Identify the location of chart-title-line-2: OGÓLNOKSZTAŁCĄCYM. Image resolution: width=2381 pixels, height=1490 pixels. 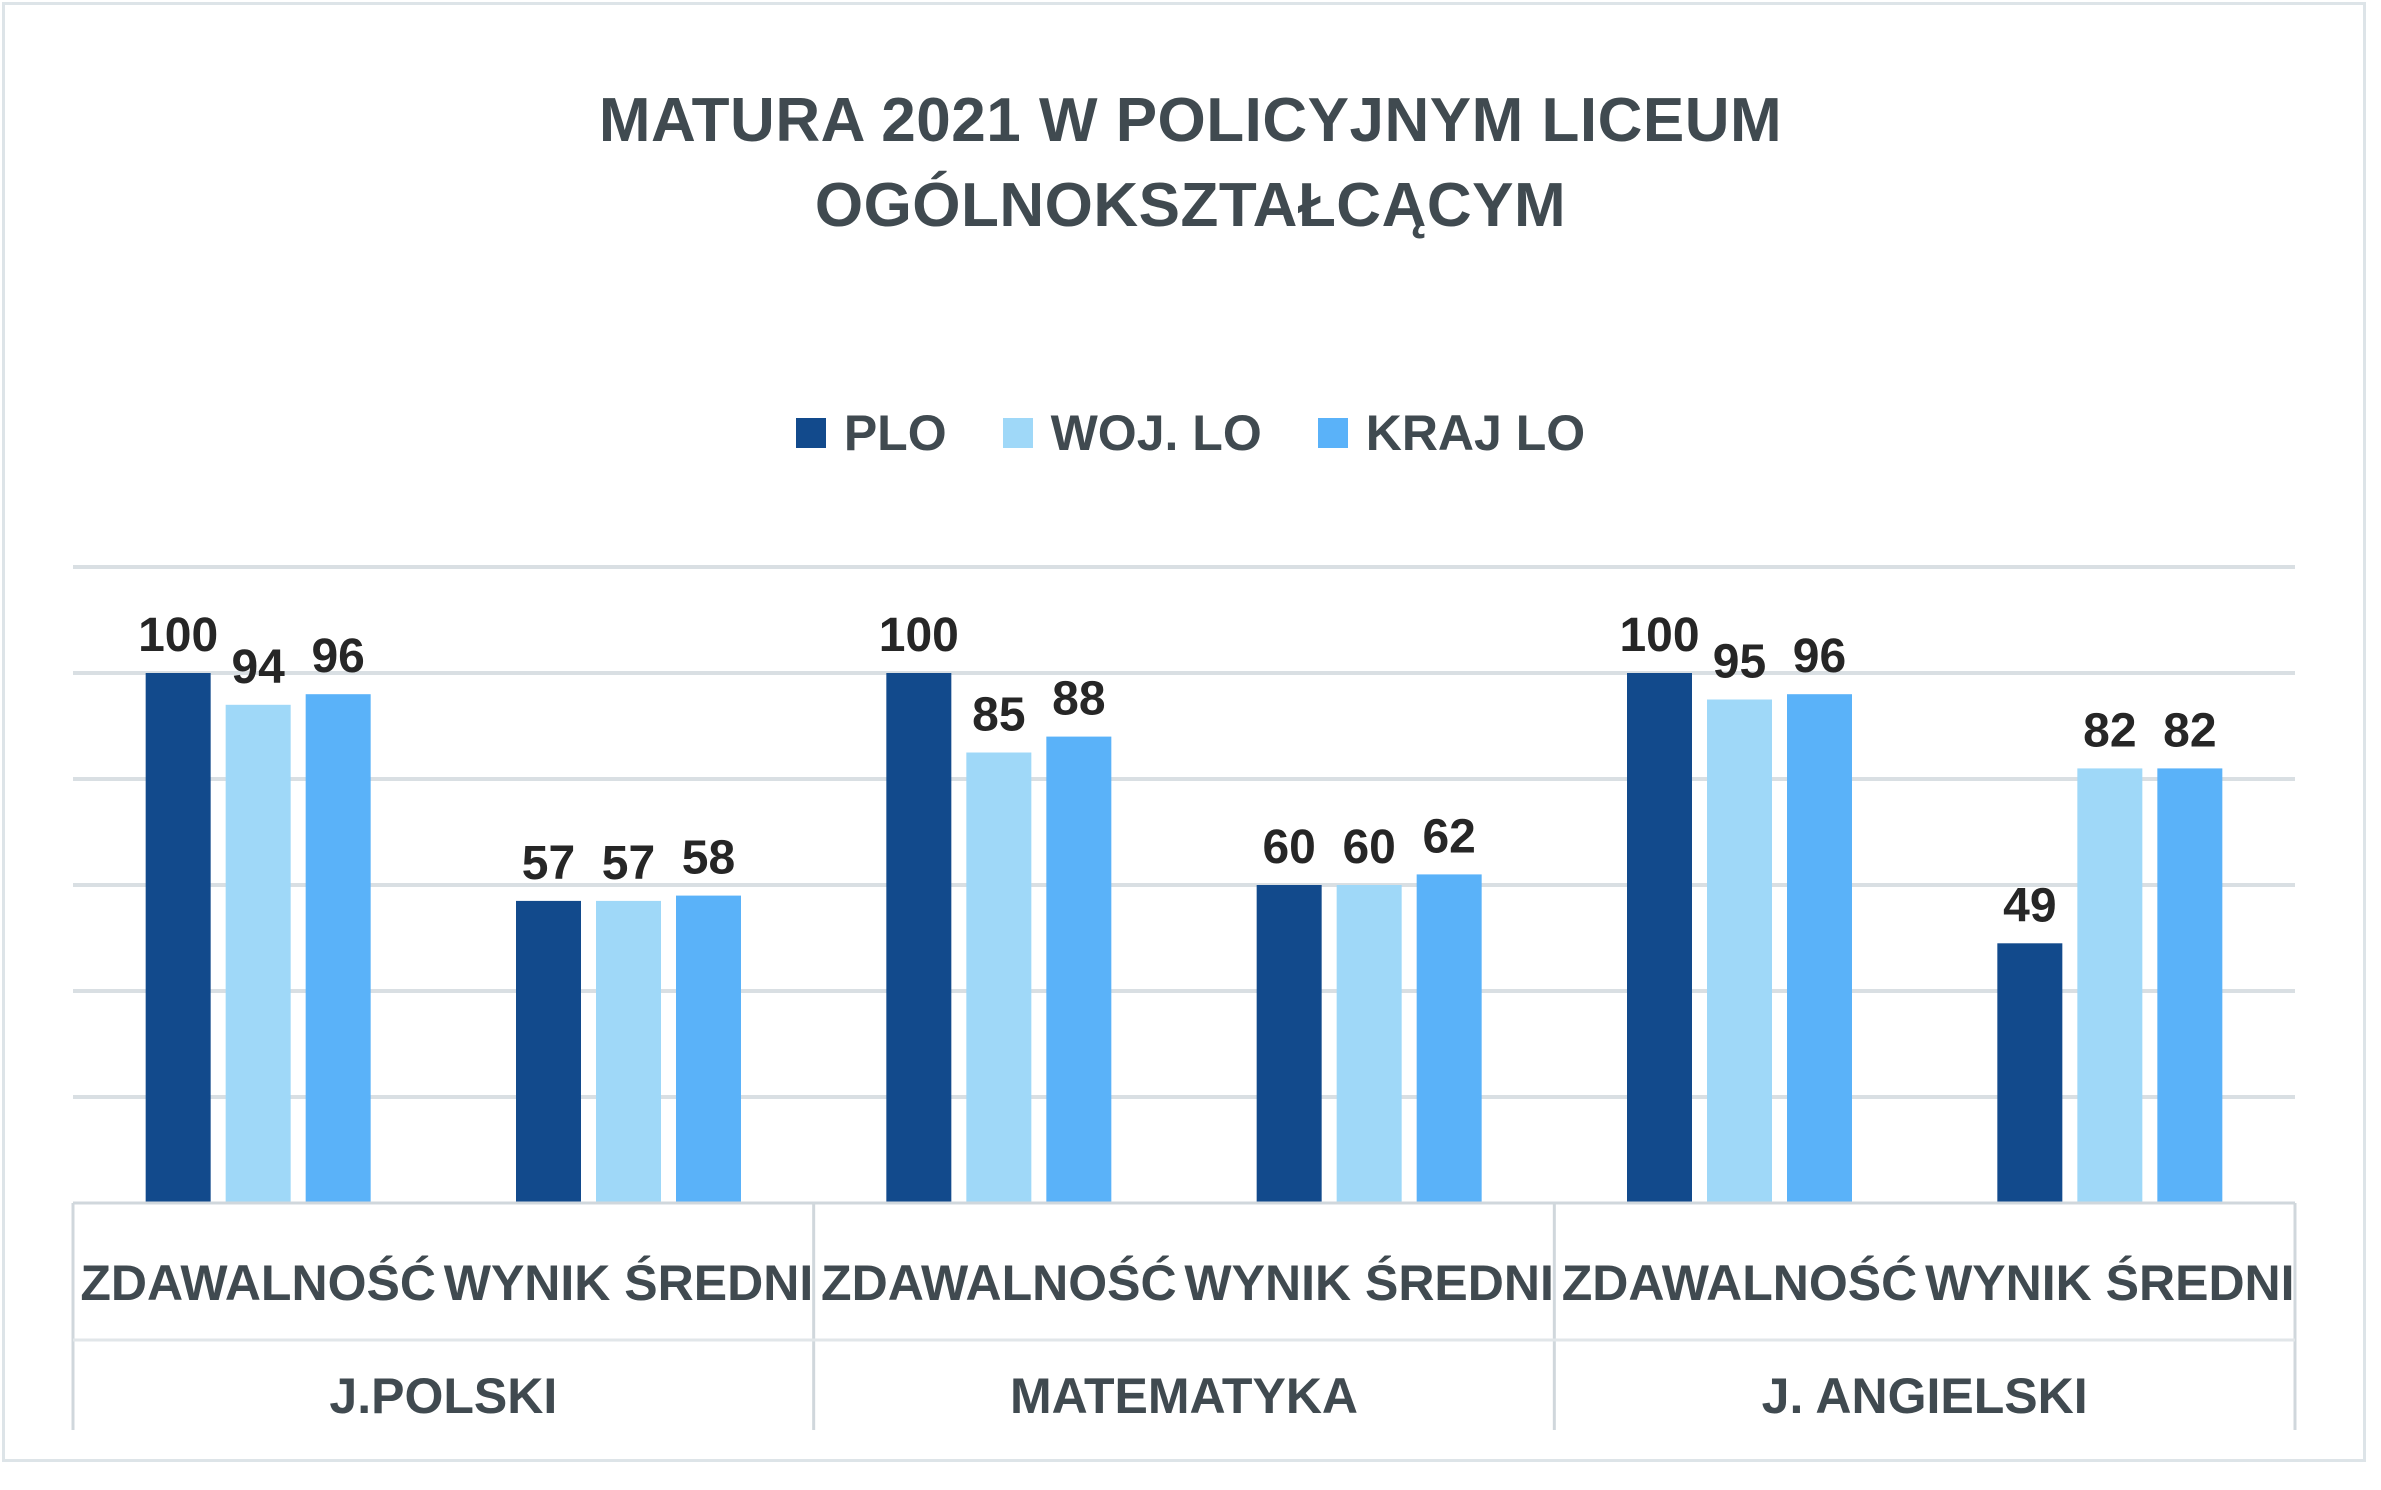
(1190, 205).